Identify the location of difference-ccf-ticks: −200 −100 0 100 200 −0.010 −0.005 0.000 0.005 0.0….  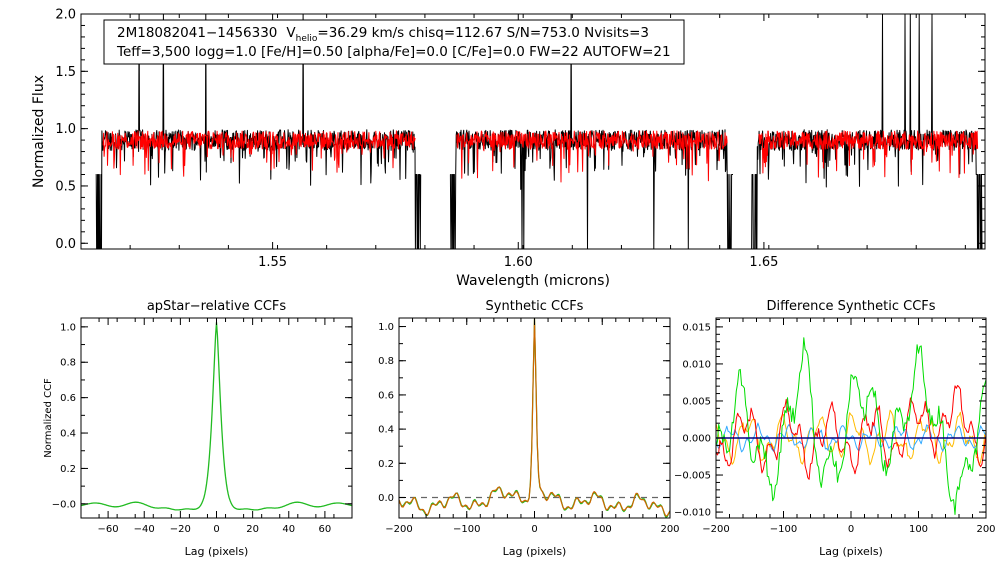
(835, 426).